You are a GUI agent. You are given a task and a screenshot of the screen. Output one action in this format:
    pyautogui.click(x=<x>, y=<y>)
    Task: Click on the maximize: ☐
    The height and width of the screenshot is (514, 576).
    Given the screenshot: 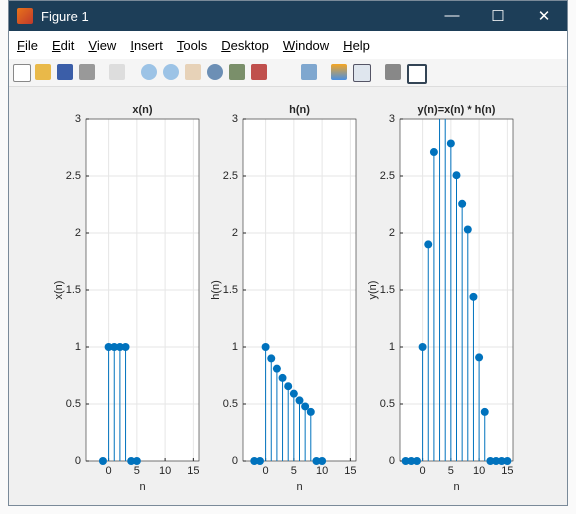 What is the action you would take?
    pyautogui.click(x=498, y=16)
    